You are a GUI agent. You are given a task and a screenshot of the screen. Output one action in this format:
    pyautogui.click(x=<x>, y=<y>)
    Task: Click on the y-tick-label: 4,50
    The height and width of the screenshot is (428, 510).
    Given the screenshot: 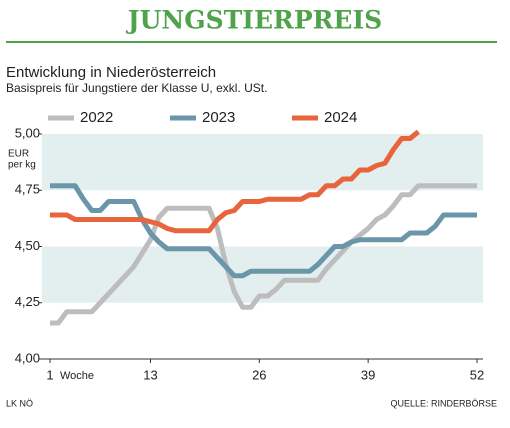 What is the action you would take?
    pyautogui.click(x=27, y=245)
    